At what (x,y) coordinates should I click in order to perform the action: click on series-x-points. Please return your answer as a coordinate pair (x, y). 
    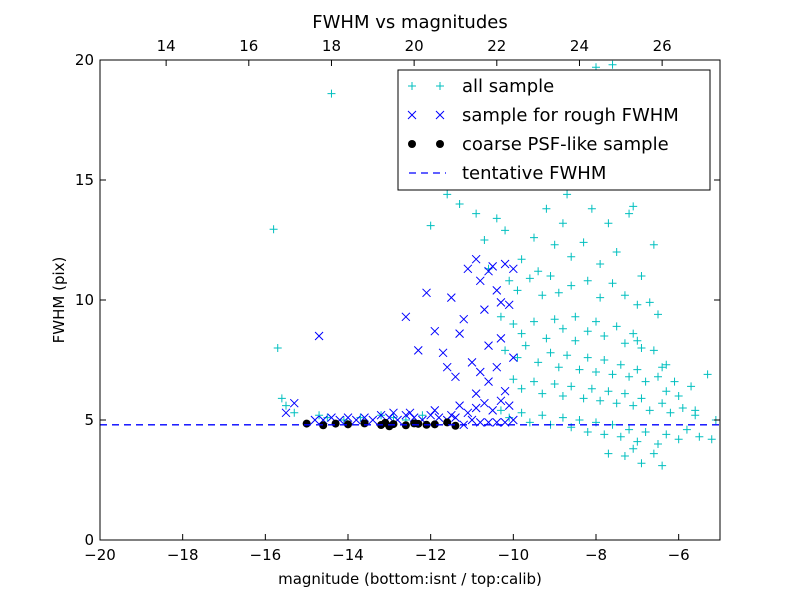
    Looking at the image, I should click on (399, 342).